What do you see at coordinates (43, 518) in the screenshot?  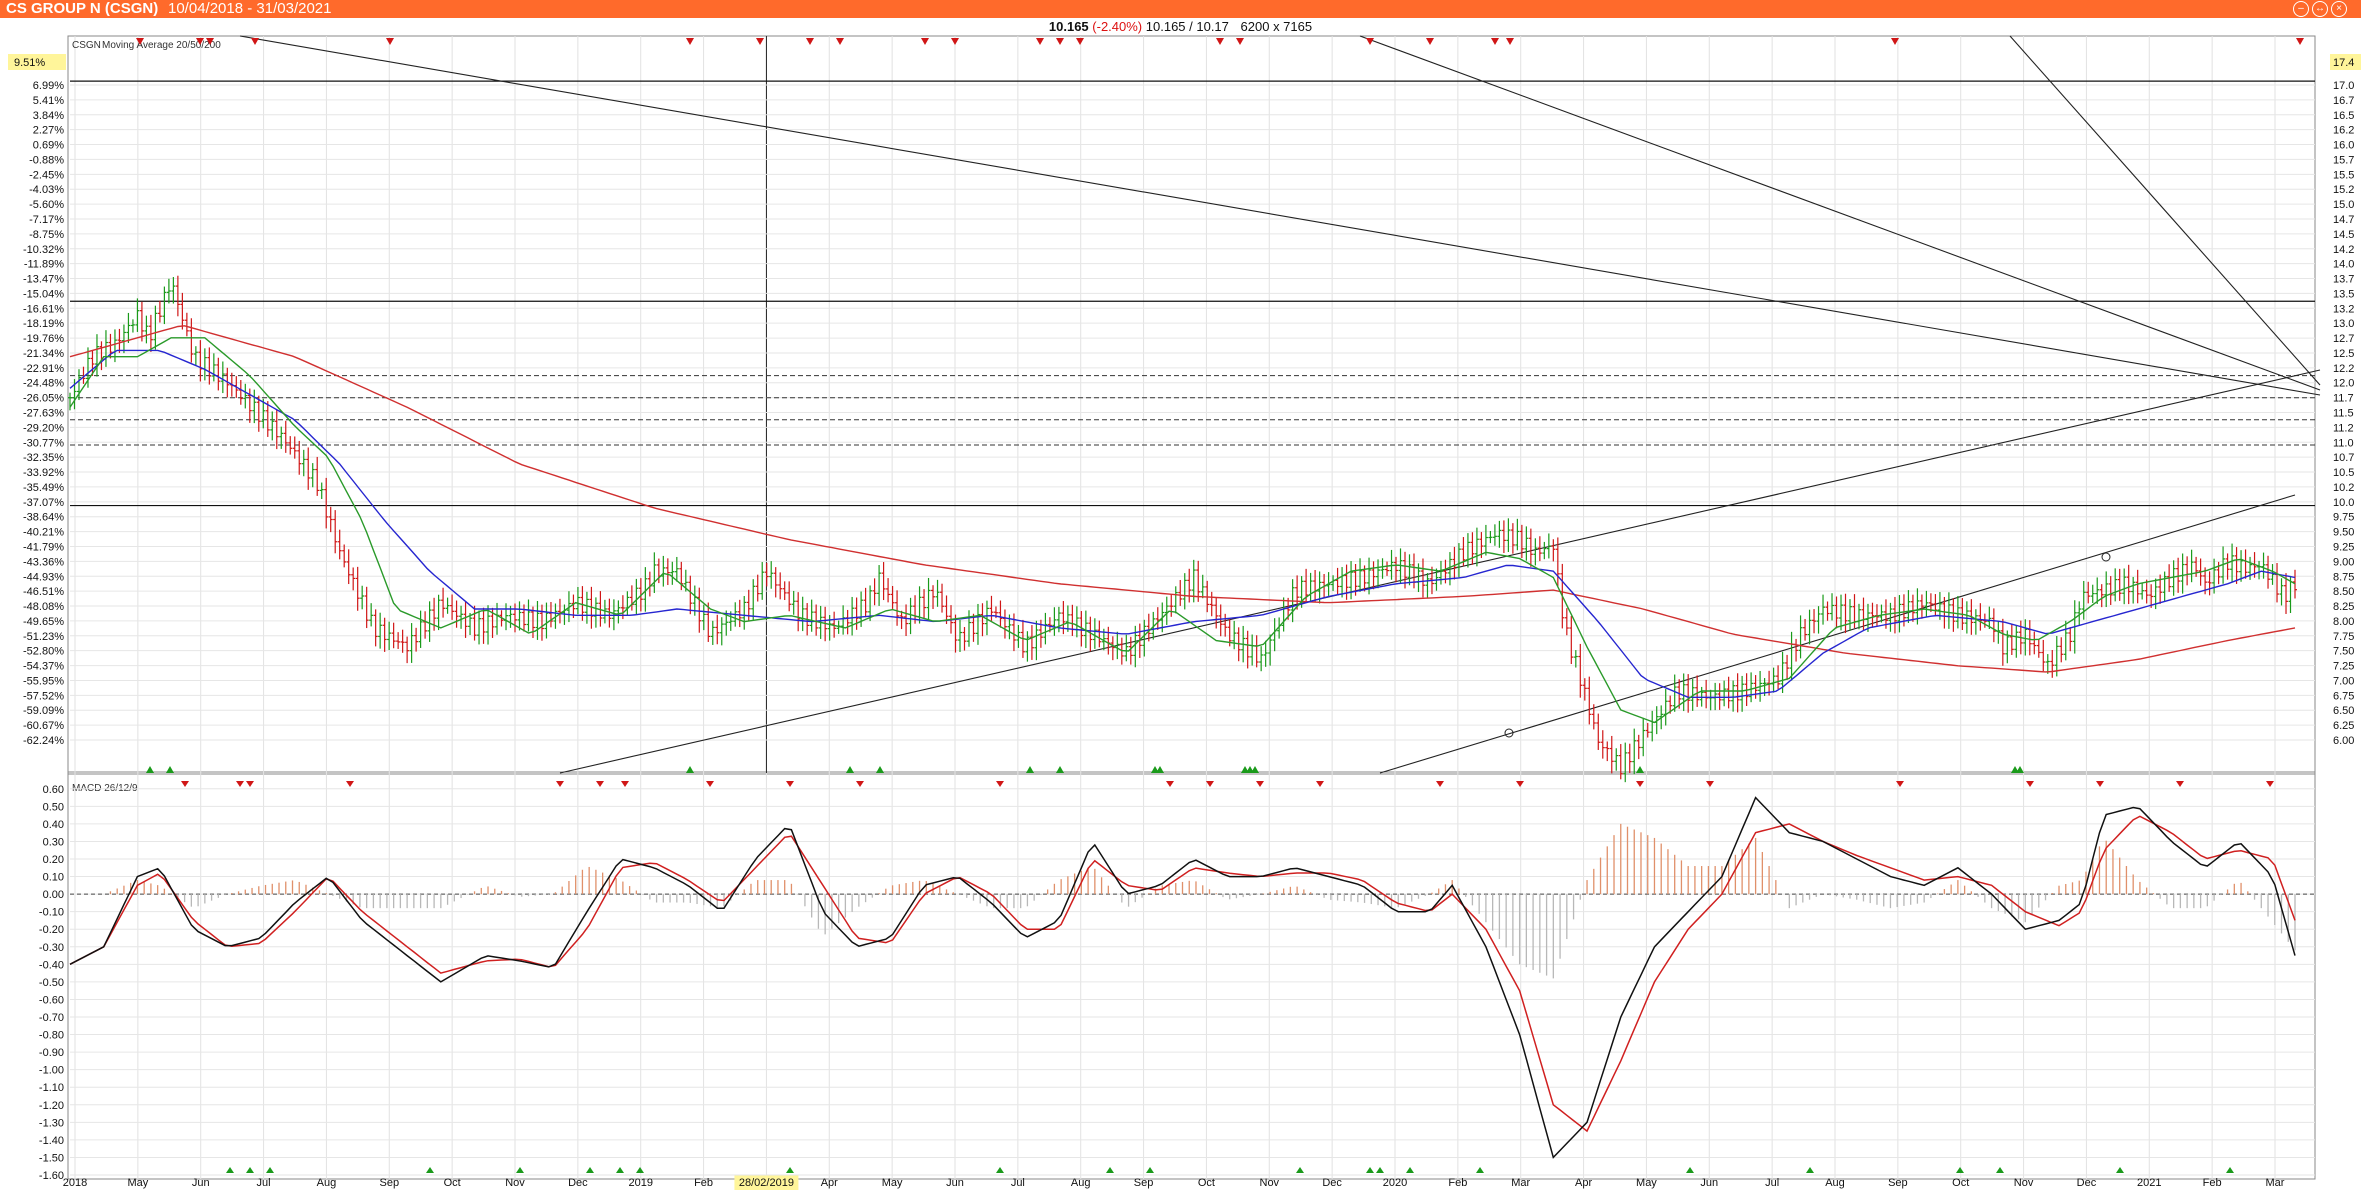 I see `left-tick-label: -38.64%` at bounding box center [43, 518].